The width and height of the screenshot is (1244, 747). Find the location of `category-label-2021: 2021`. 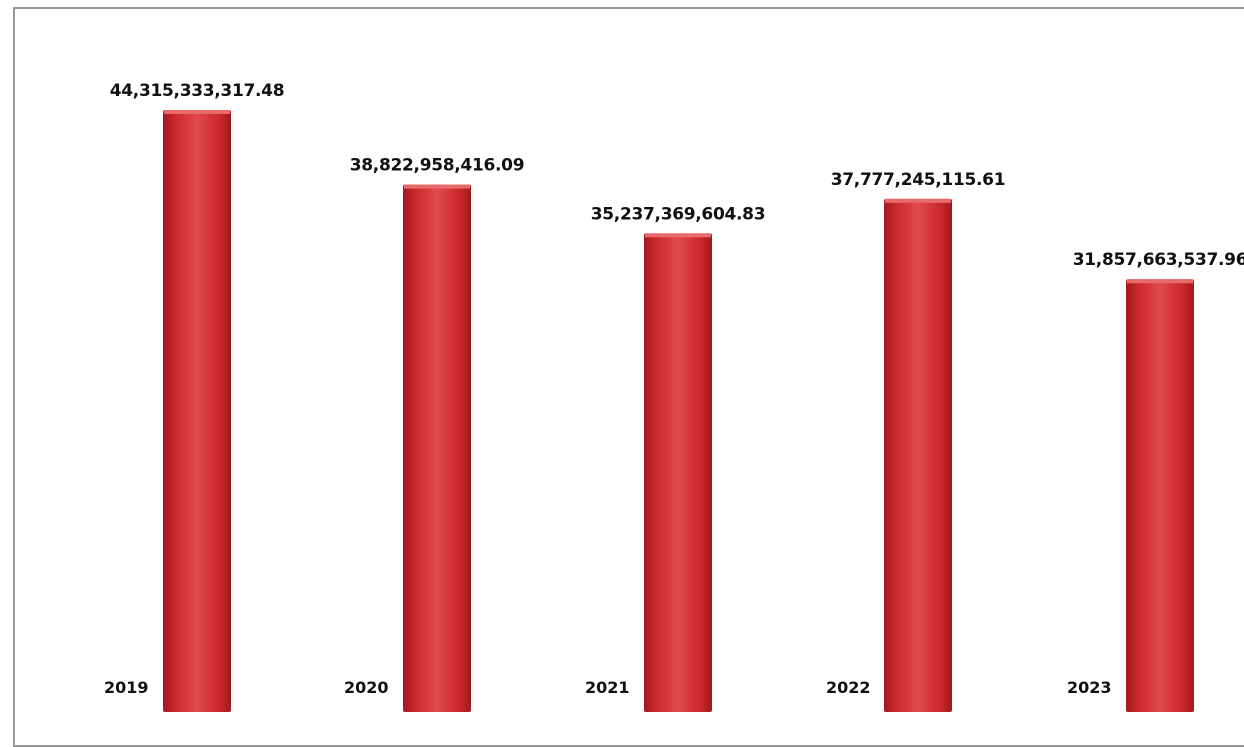

category-label-2021: 2021 is located at coordinates (607, 687).